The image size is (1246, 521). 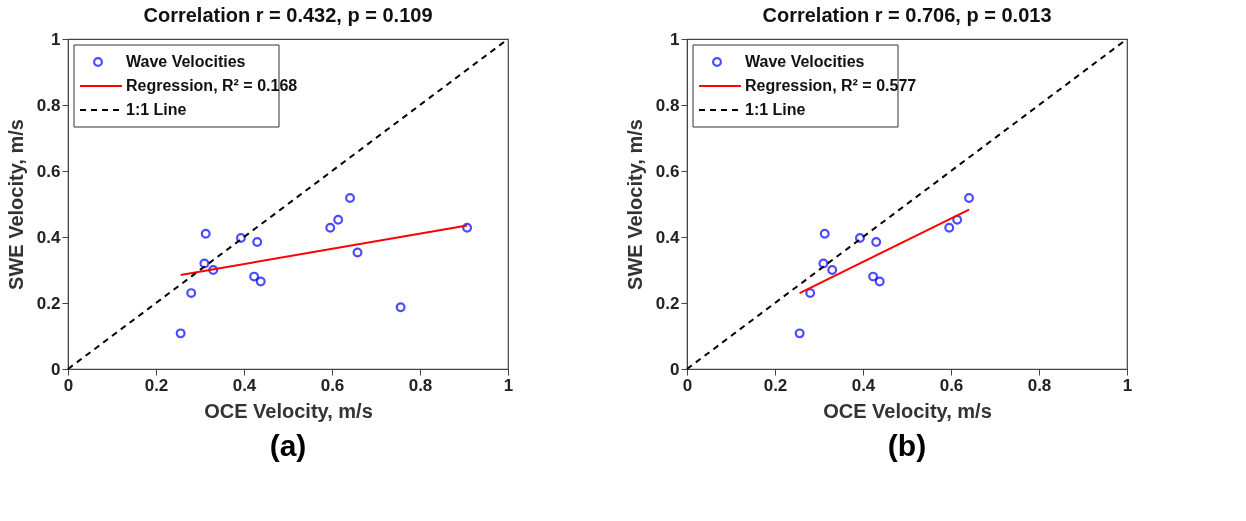 I want to click on text: (a), so click(x=288, y=445).